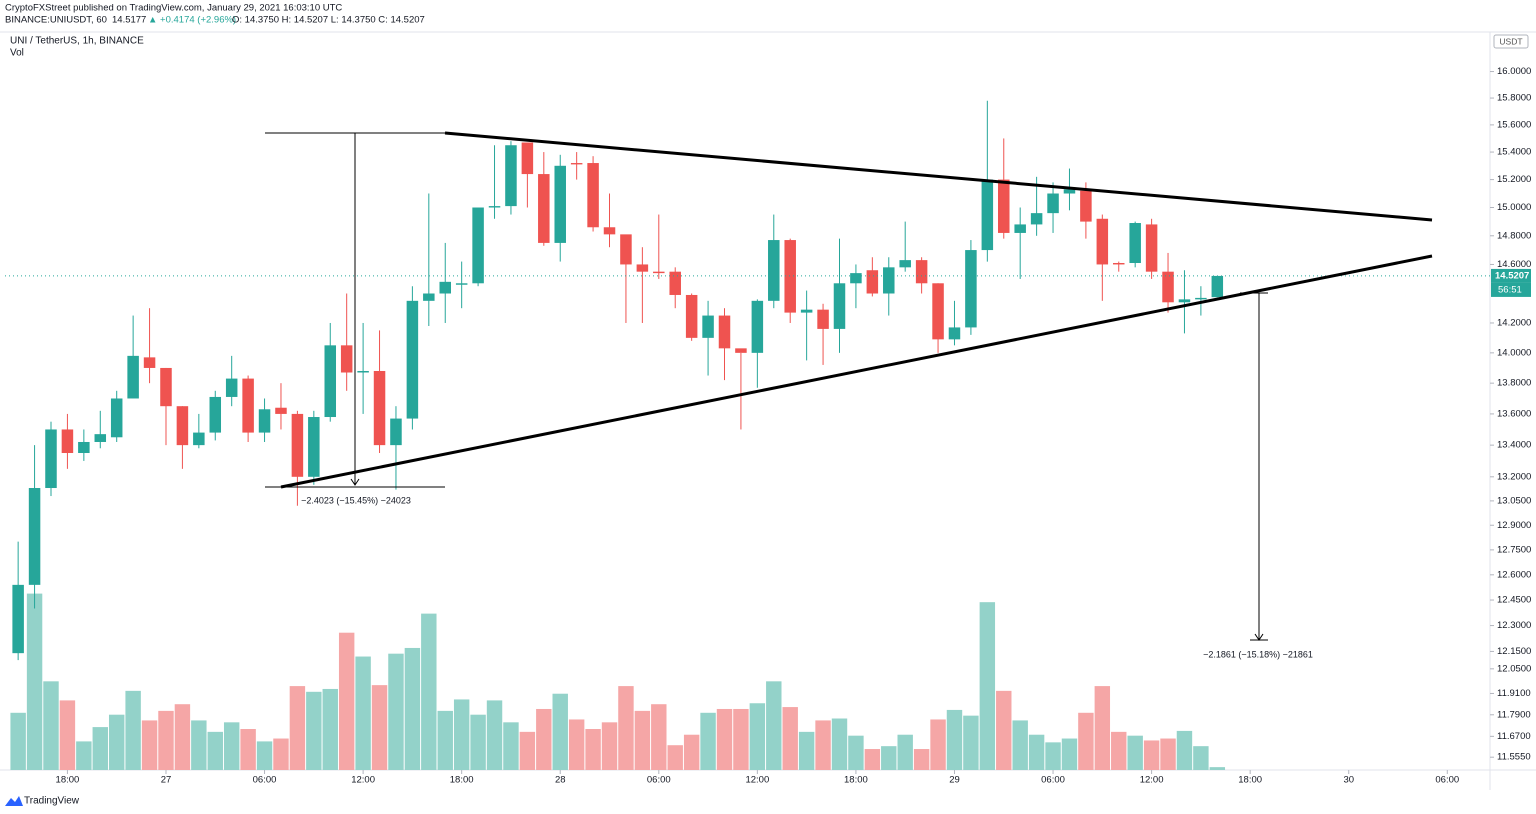 This screenshot has height=814, width=1536. What do you see at coordinates (1514, 71) in the screenshot?
I see `y-tick-label: 16.0000` at bounding box center [1514, 71].